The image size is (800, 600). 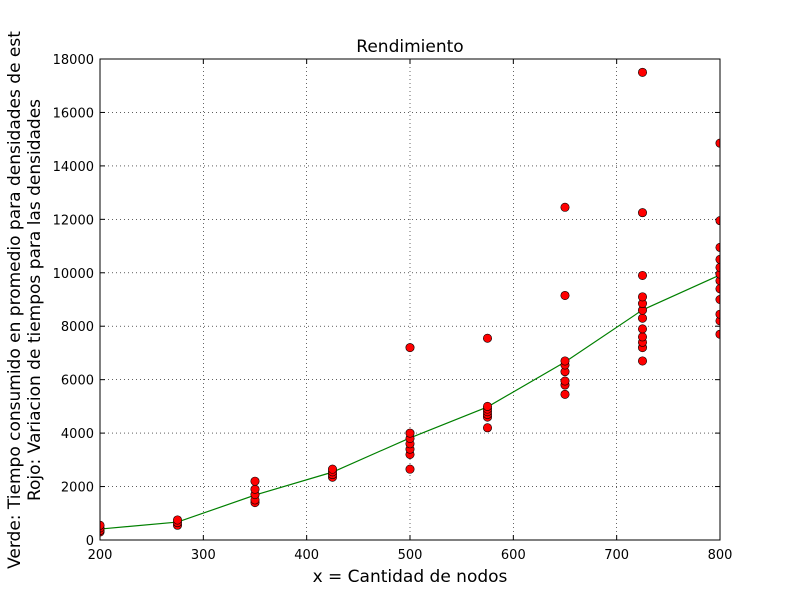 I want to click on y-tick-label: 12000, so click(x=73, y=220).